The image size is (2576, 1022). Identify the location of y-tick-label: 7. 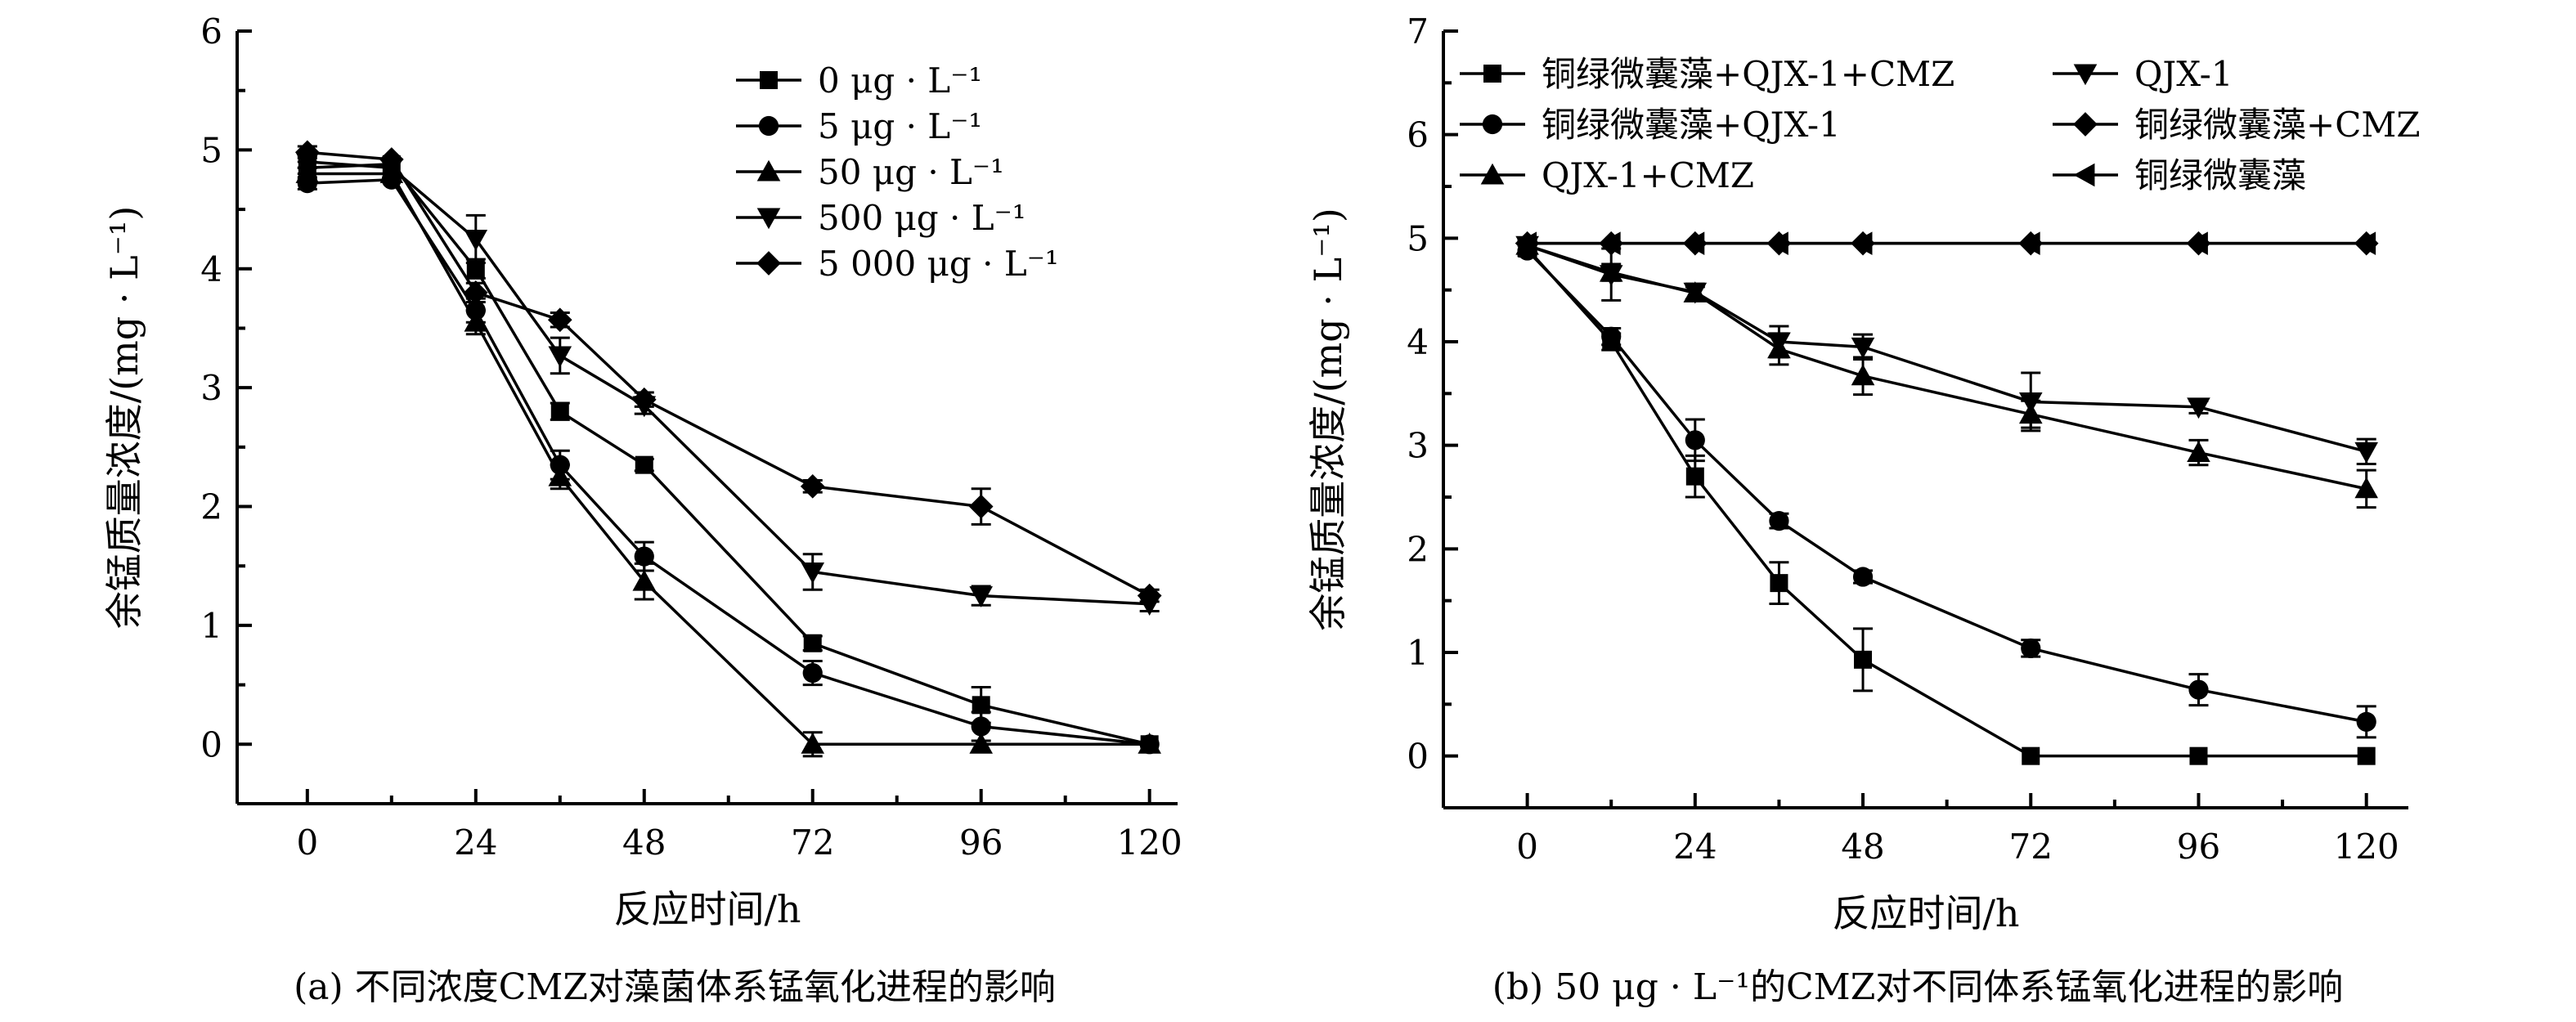
(1418, 32).